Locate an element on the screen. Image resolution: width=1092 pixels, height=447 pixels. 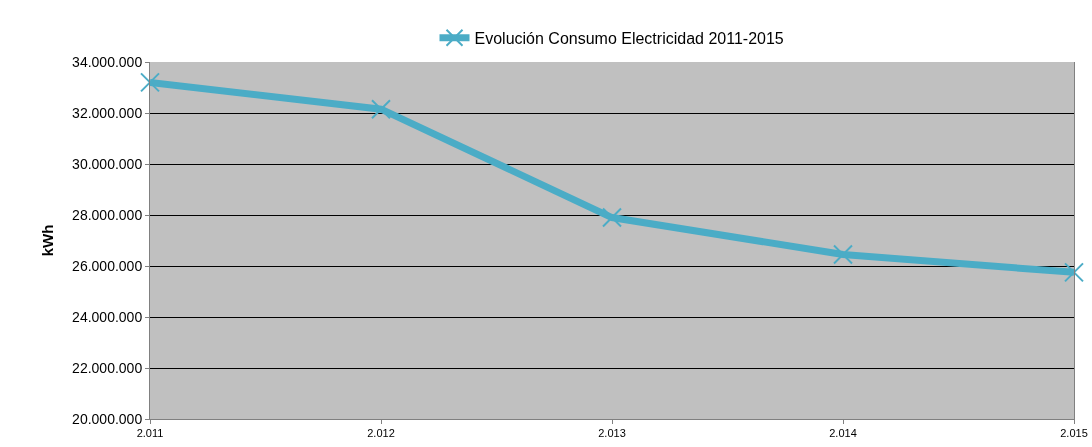
y-tick-label: 28.000.000 is located at coordinates (107, 214).